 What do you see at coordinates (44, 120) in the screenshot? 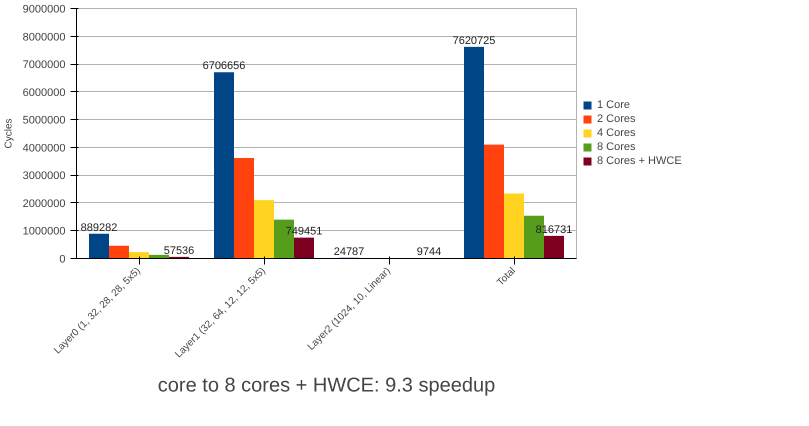
I see `y-tick-label: 5000000` at bounding box center [44, 120].